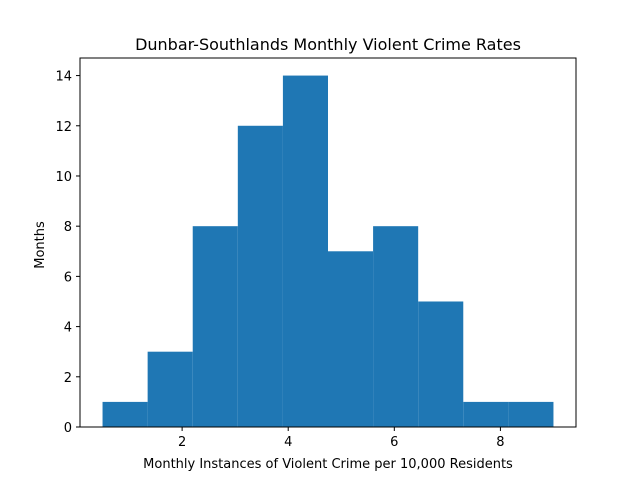  I want to click on y-tick-label: 12, so click(63, 127).